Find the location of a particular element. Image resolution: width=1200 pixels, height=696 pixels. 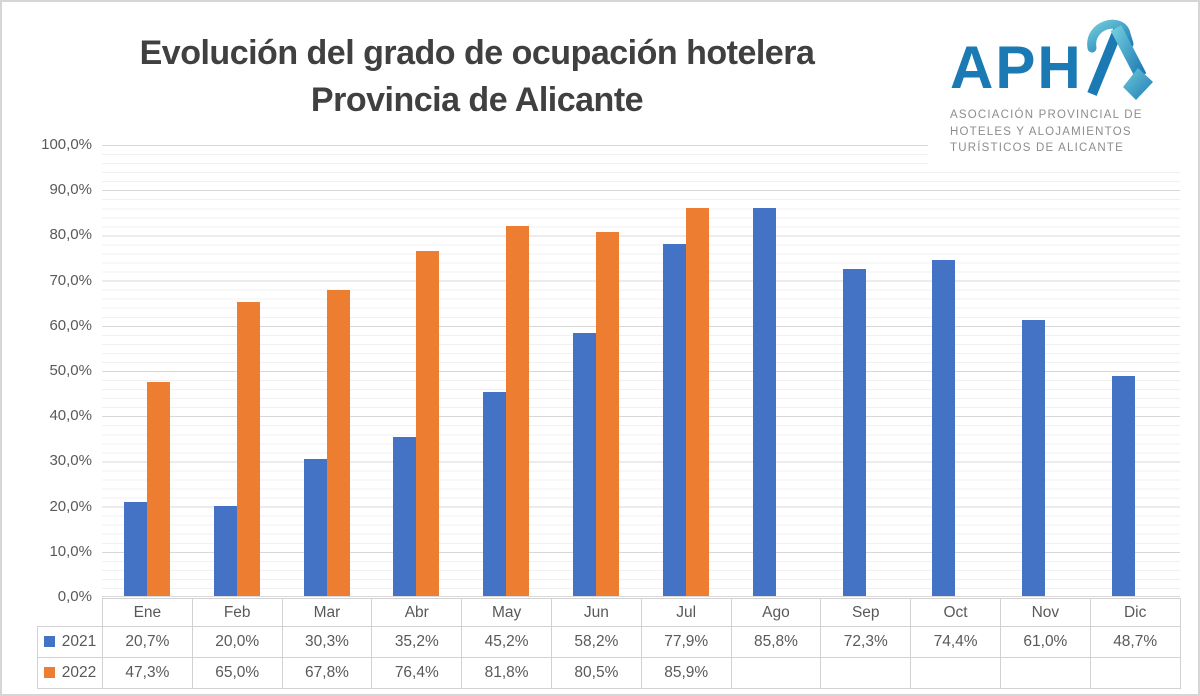

apha-logo-mark: APH is located at coordinates (1073, 58).